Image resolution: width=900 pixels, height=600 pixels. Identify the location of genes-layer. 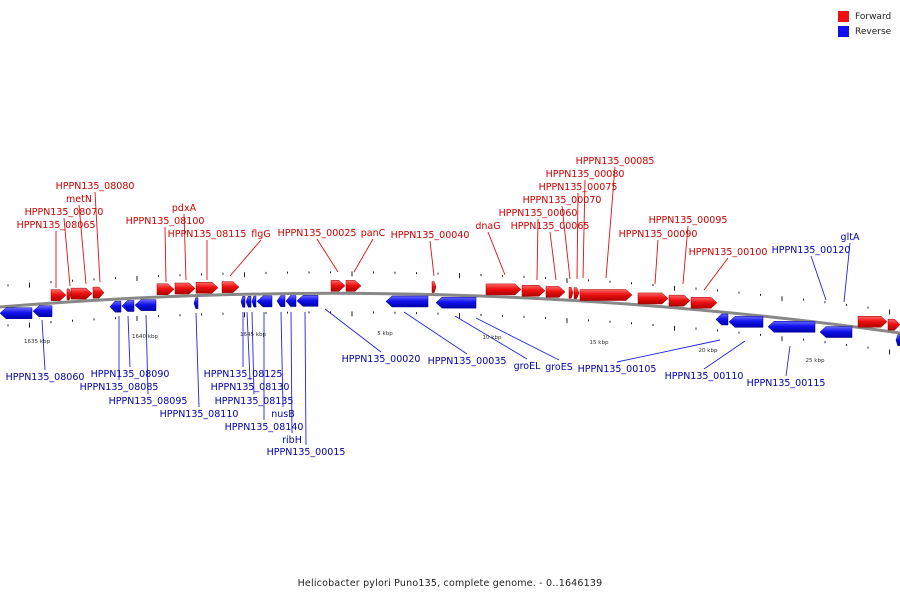
(450, 313).